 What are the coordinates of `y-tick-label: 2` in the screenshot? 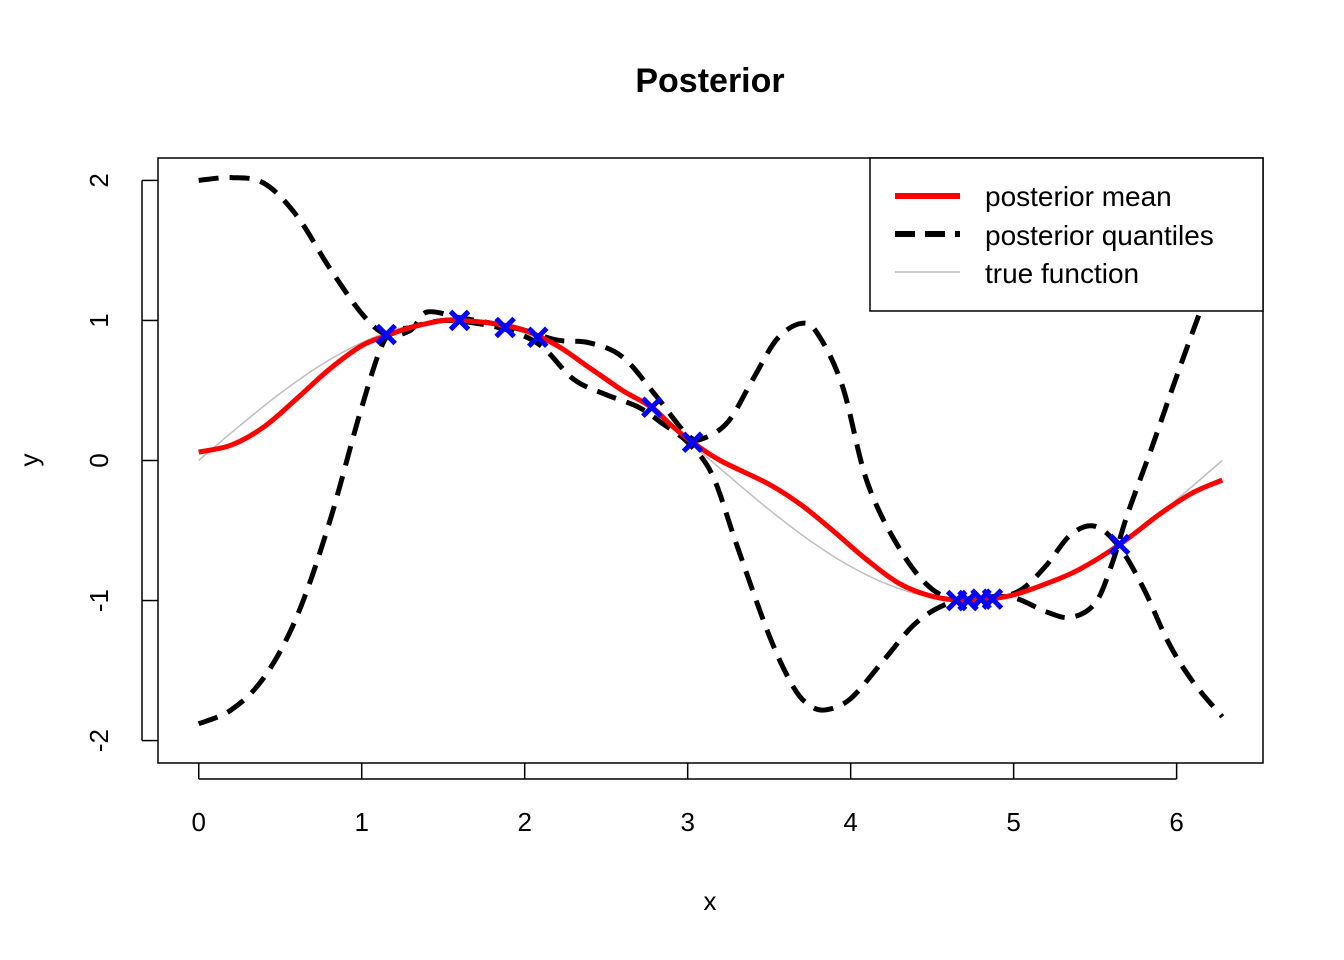 It's located at (99, 180).